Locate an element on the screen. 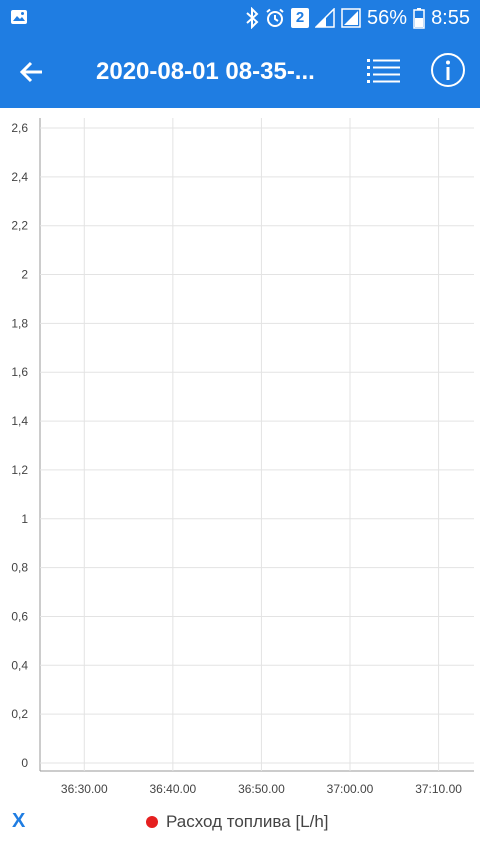  y-tick-label: 2,4 is located at coordinates (19, 177).